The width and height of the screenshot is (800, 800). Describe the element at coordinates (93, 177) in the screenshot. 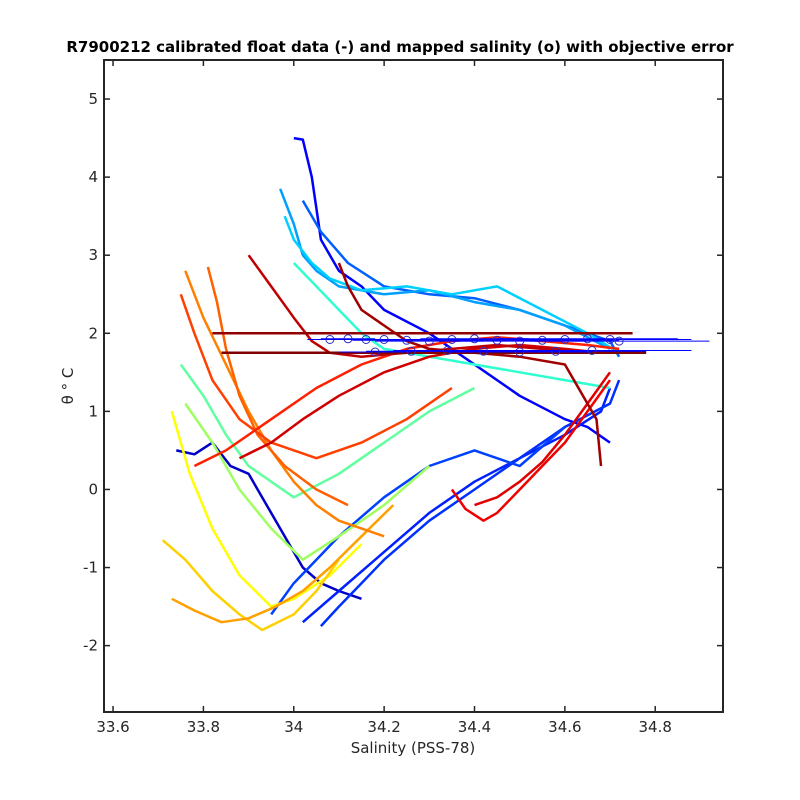

I see `y-tick-label-6: 4` at that location.